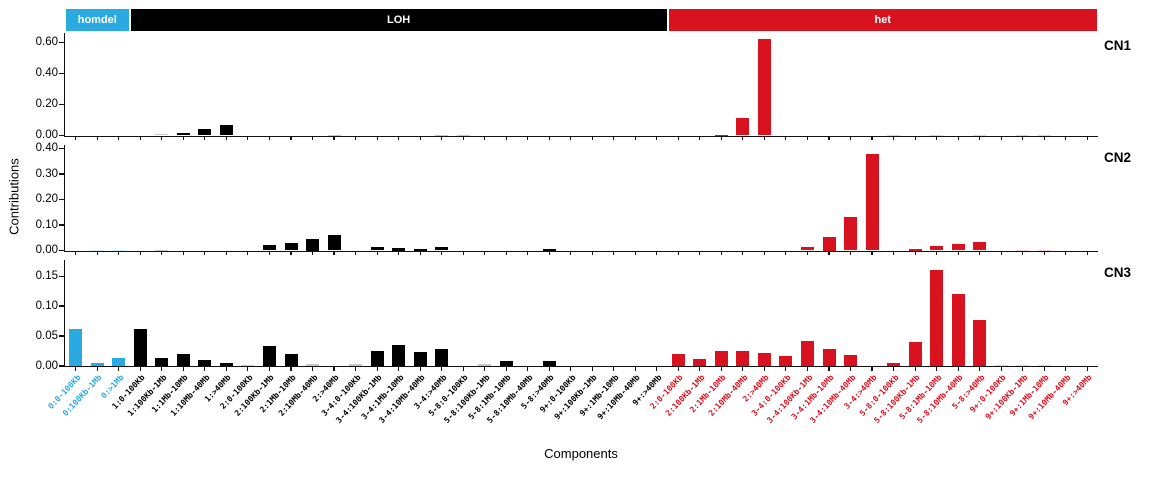 The height and width of the screenshot is (480, 1152). I want to click on y-tick-label: 0.60, so click(46, 41).